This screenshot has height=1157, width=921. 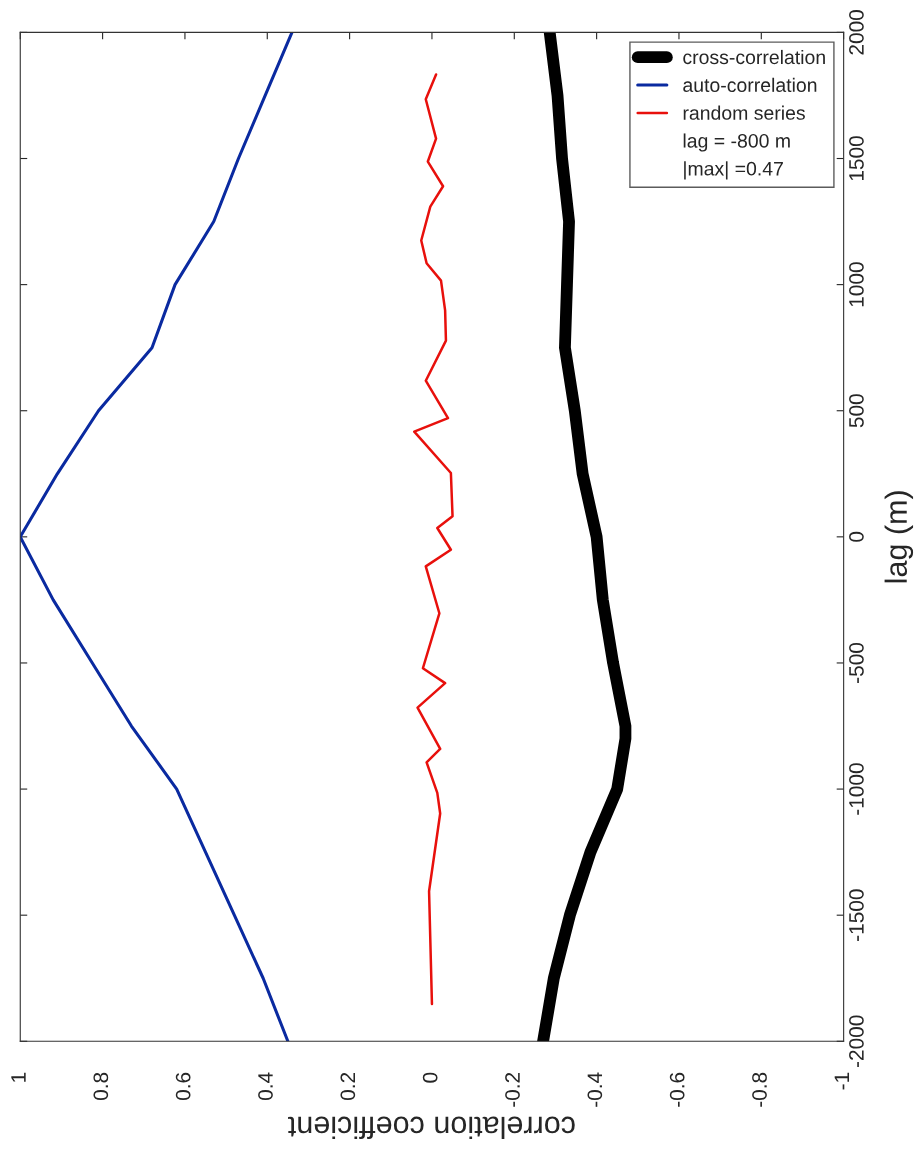 I want to click on legend-label: auto-correlation, so click(x=750, y=85).